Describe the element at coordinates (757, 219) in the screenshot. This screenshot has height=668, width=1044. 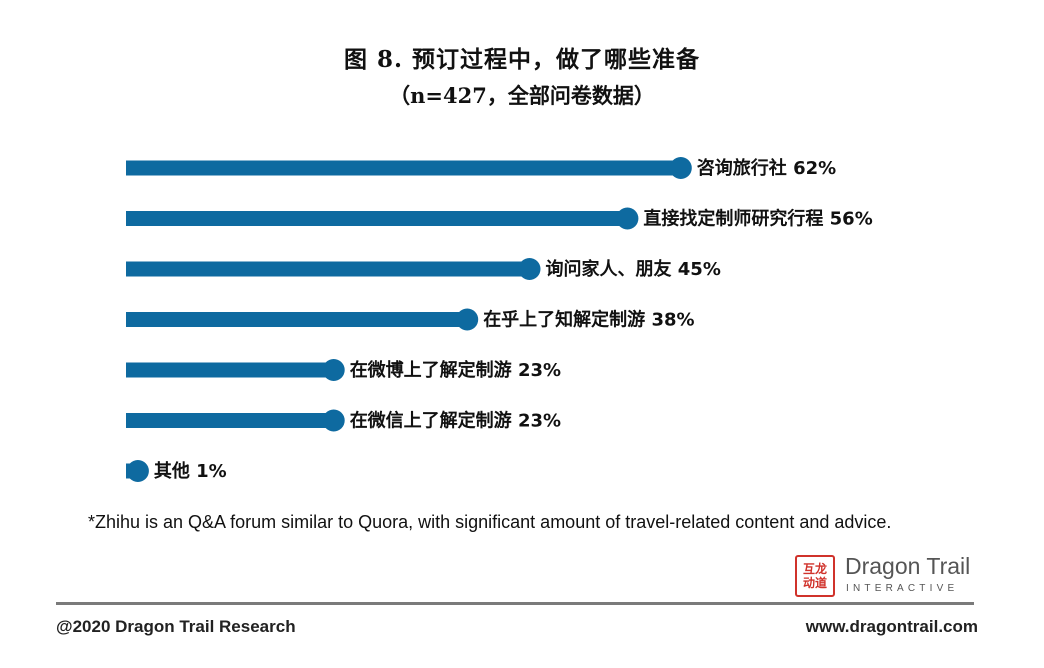
I see `bar-label: 直接找定制师研究行程 56%` at that location.